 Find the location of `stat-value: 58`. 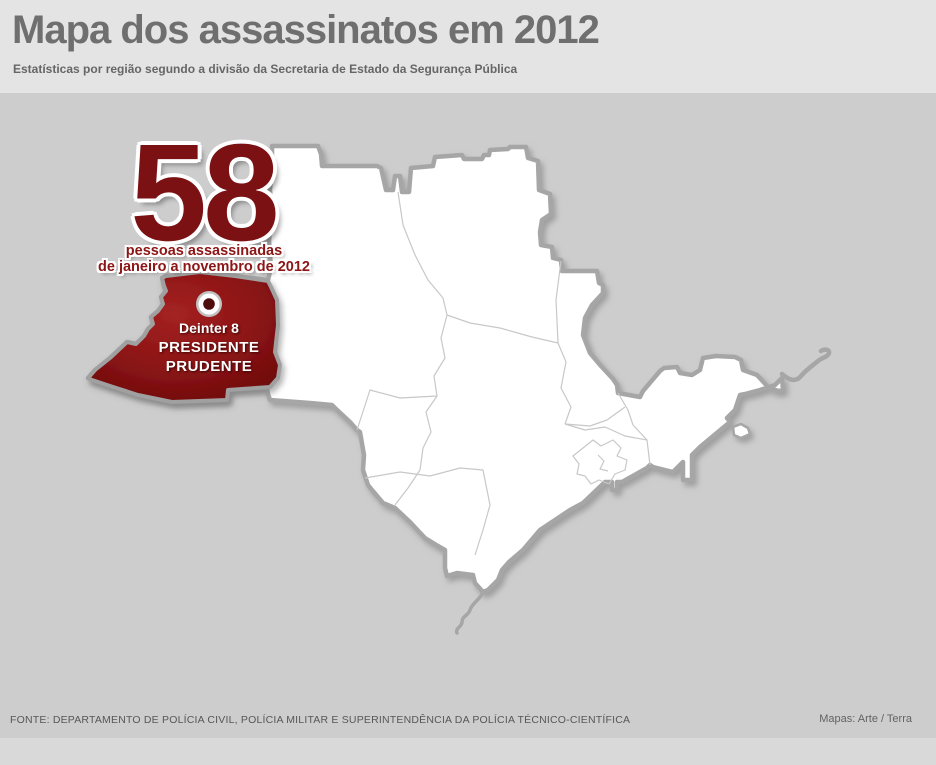

stat-value: 58 is located at coordinates (205, 193).